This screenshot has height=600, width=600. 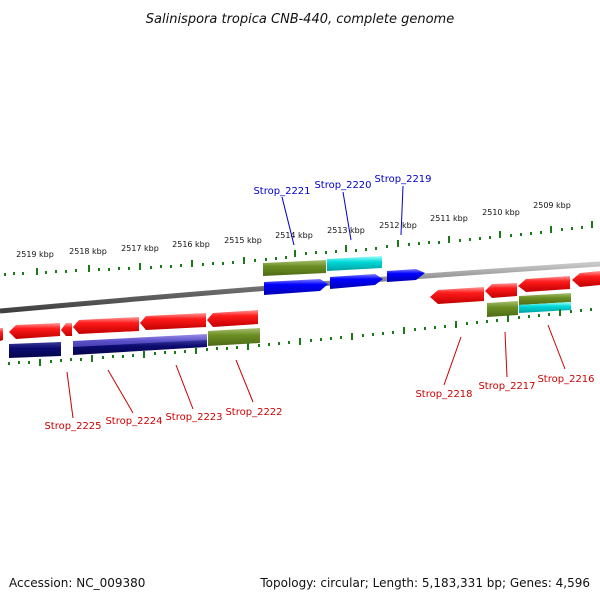 What do you see at coordinates (398, 225) in the screenshot?
I see `kbp-label: 2512 kbp` at bounding box center [398, 225].